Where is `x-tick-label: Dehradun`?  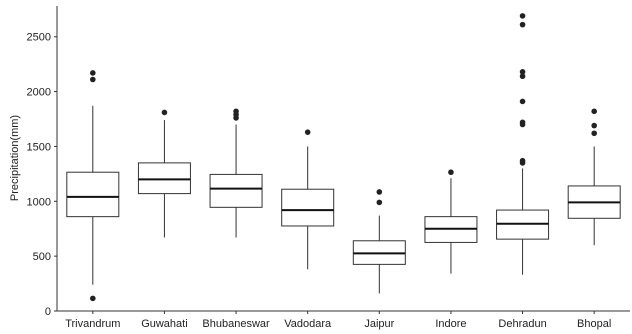 x-tick-label: Dehradun is located at coordinates (522, 324).